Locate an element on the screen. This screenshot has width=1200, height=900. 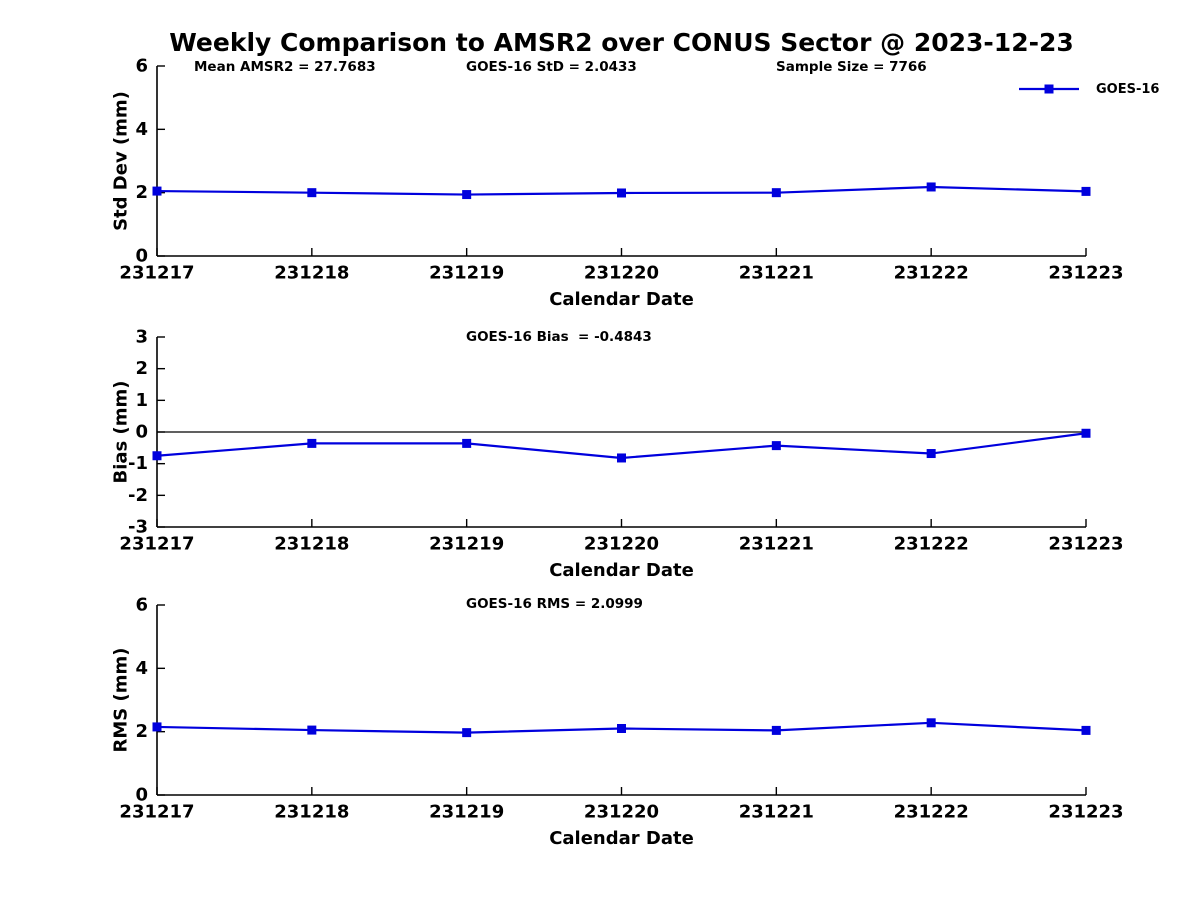
xlabel-calendar-date-2: Calendar Date is located at coordinates (621, 570).